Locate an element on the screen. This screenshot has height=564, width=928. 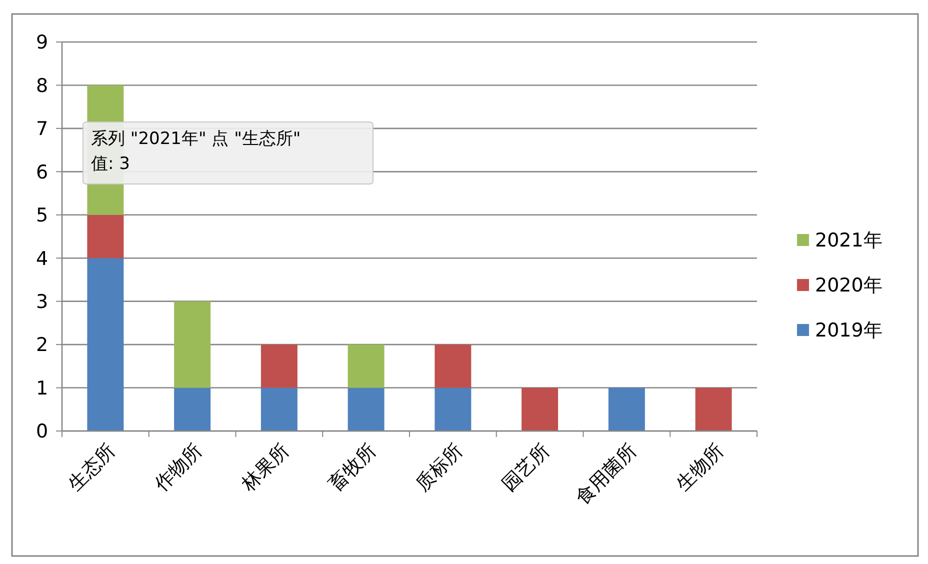
x-tick-label: 生态所 is located at coordinates (92, 468).